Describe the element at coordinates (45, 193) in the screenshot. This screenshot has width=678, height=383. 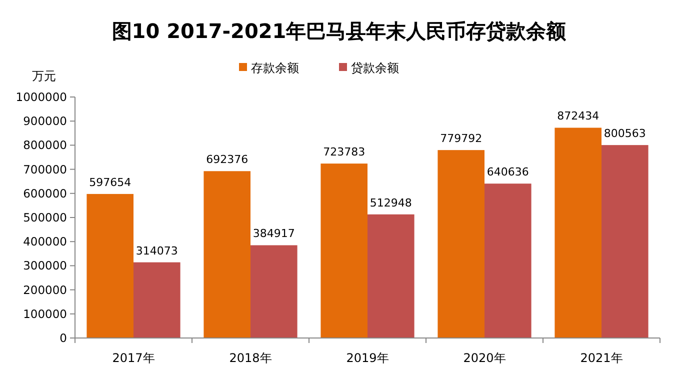
I see `y-tick-label: 600000` at that location.